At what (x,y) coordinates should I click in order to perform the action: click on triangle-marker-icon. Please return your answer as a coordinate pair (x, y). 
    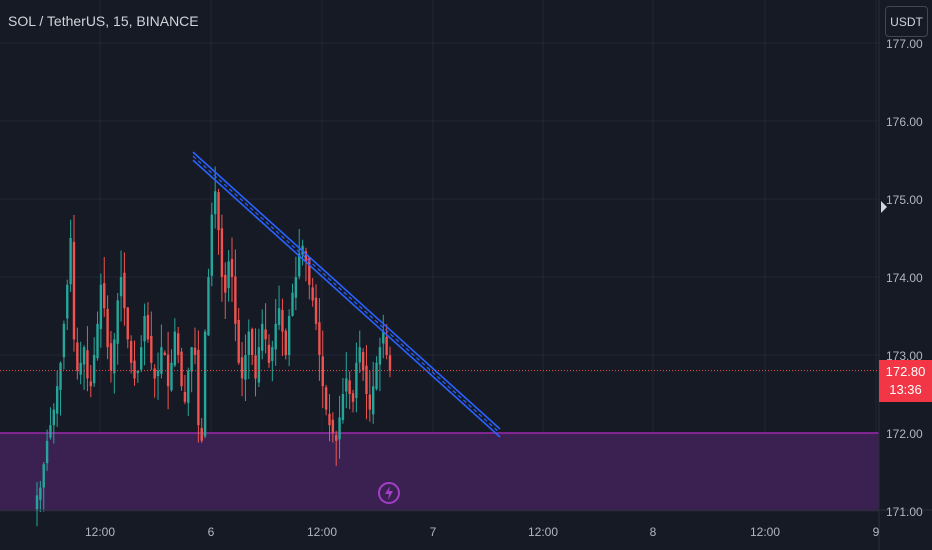
    Looking at the image, I should click on (884, 207).